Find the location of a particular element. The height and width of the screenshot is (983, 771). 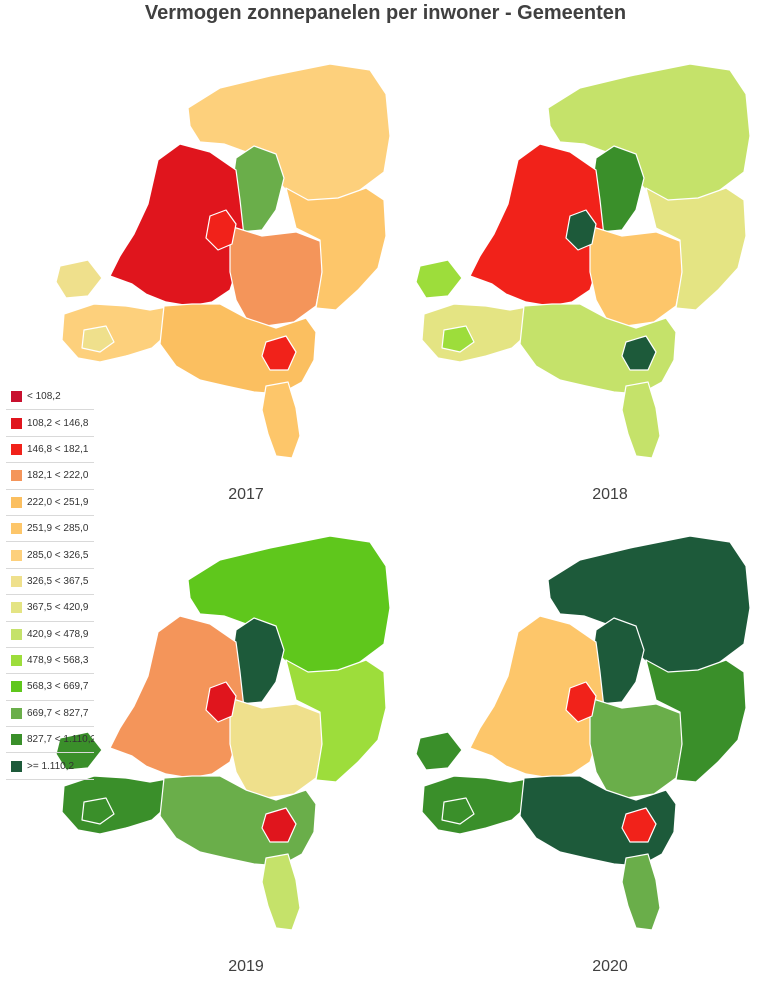

legend-item: 478,9 < 568,3 is located at coordinates (50, 661).